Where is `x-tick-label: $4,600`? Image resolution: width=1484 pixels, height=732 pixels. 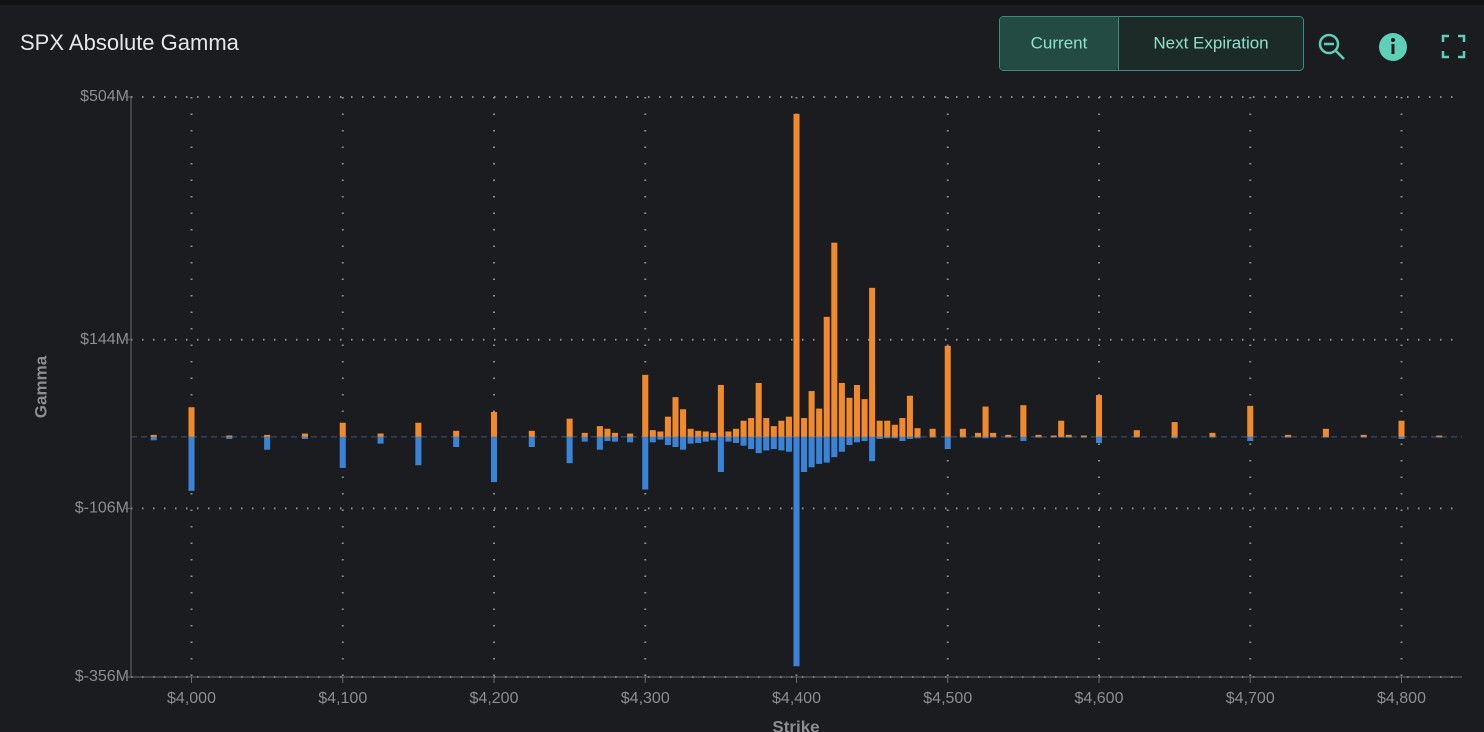
x-tick-label: $4,600 is located at coordinates (1099, 698).